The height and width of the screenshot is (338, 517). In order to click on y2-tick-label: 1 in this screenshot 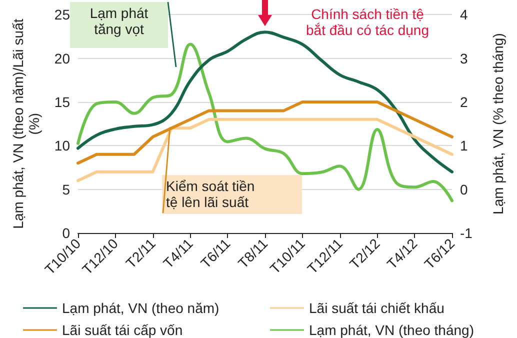, I will do `click(464, 146)`.